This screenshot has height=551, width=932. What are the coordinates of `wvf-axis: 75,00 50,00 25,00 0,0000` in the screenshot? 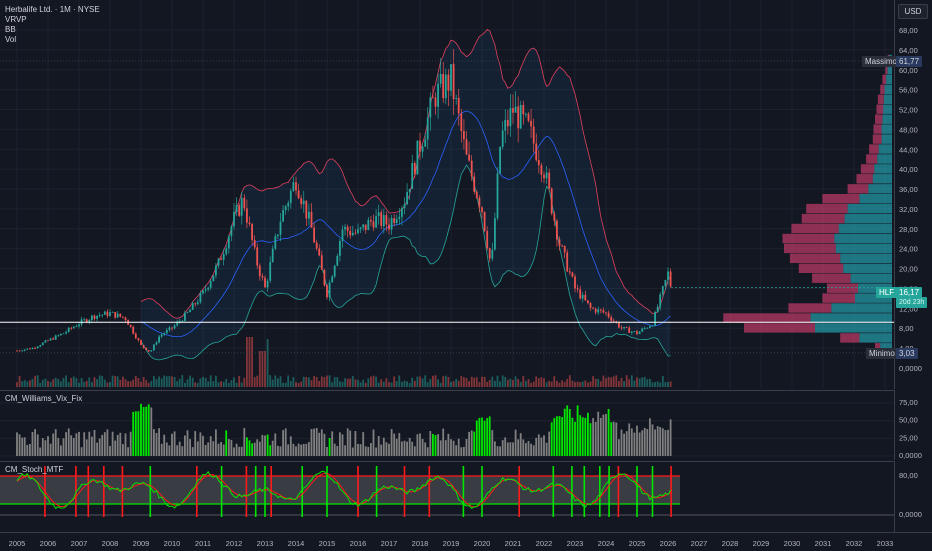 It's located at (913, 425).